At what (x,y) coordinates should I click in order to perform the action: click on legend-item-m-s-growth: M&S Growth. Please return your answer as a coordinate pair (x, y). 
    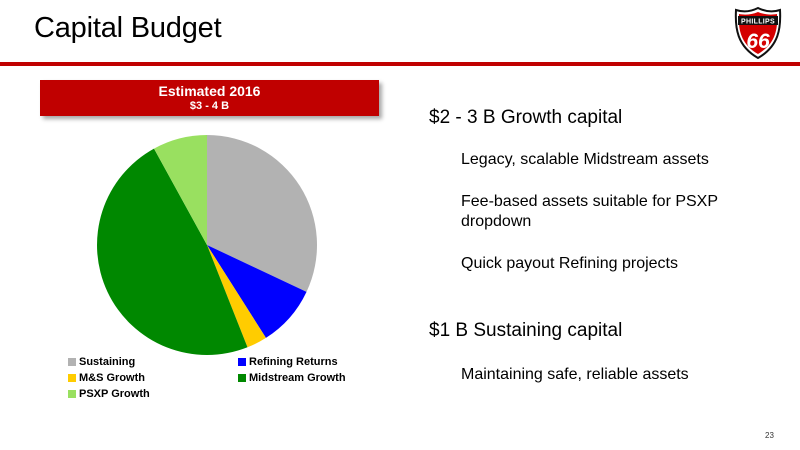
    Looking at the image, I should click on (106, 378).